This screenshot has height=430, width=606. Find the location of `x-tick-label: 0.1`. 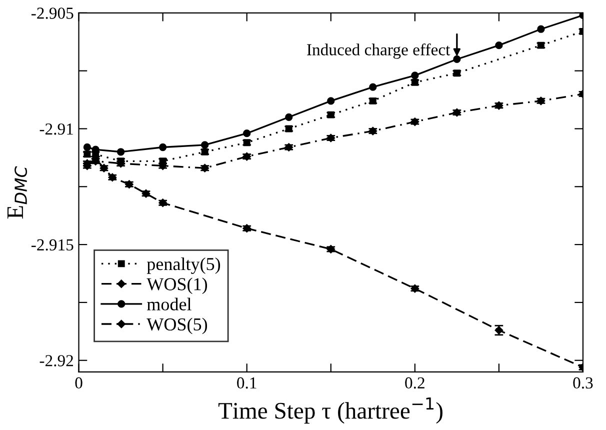

x-tick-label: 0.1 is located at coordinates (246, 383).